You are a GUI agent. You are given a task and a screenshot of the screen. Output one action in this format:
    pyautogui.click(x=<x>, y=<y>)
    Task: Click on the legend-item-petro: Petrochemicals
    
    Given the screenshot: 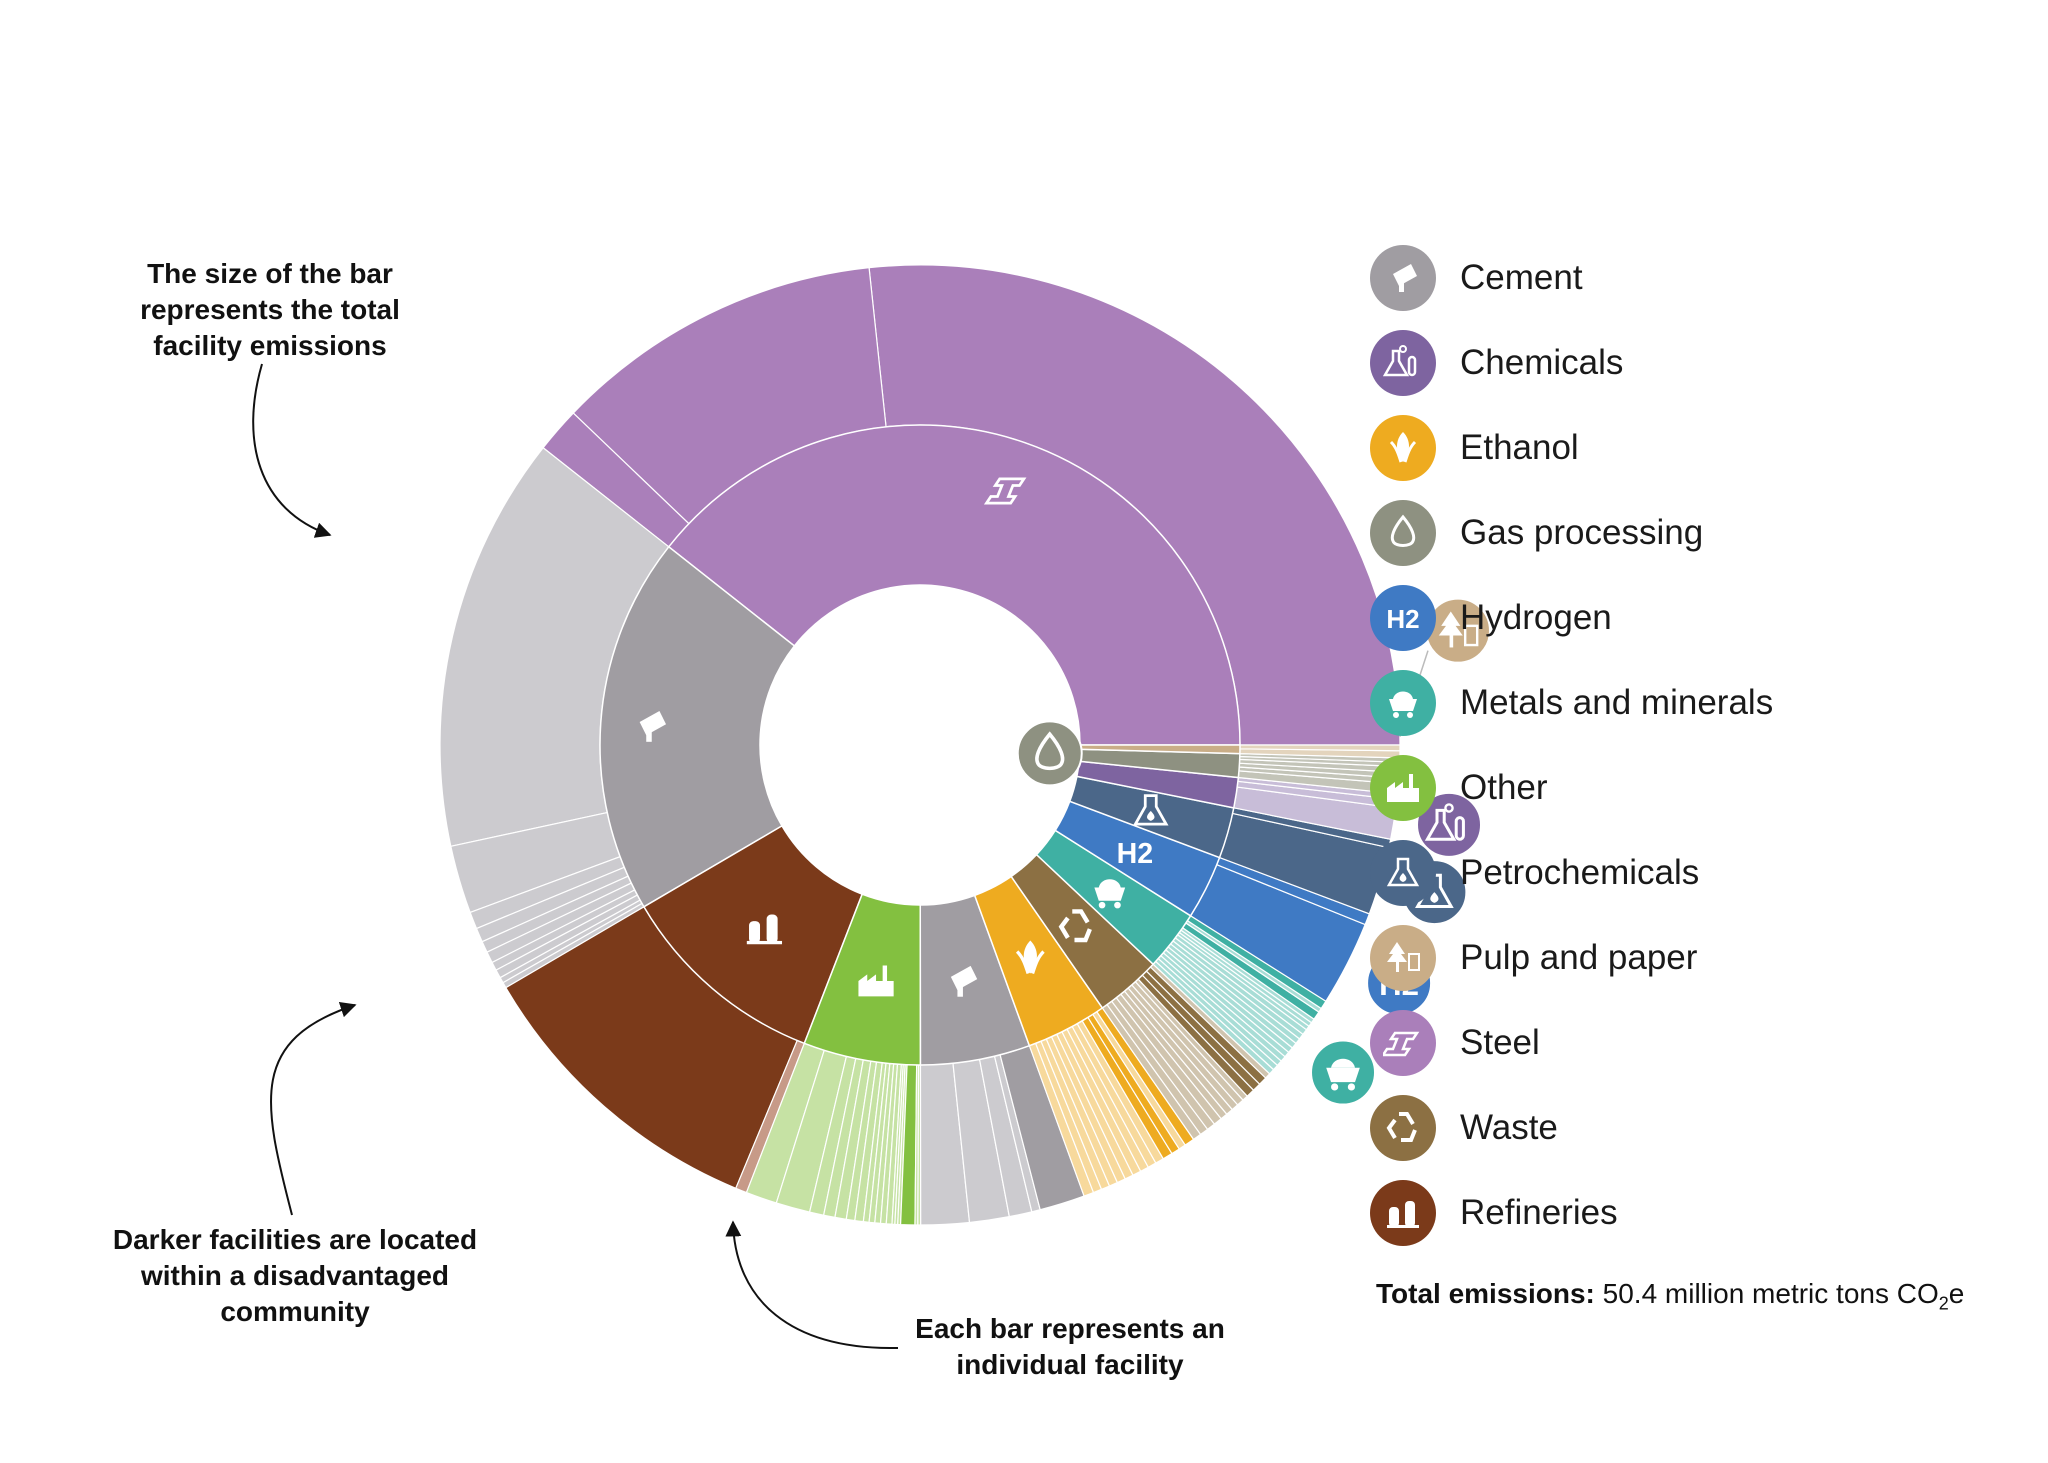 What is the action you would take?
    pyautogui.click(x=1690, y=872)
    